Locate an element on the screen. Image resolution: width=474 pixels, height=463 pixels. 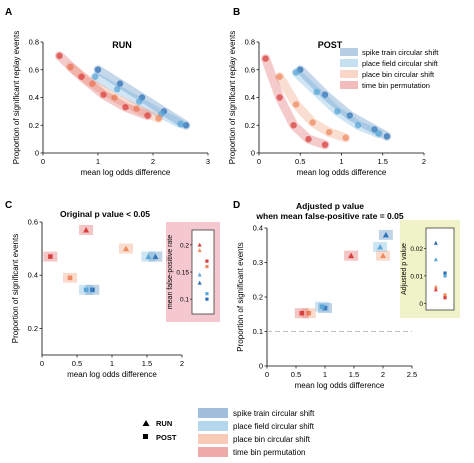
x-tick-label: 0 is located at coordinates (43, 161).